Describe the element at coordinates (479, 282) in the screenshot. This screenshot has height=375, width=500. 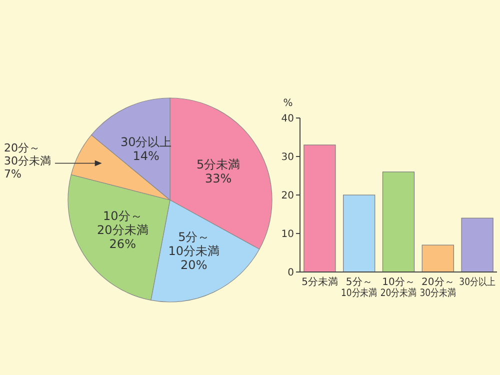
I see `x-tick-label: 30分以上` at that location.